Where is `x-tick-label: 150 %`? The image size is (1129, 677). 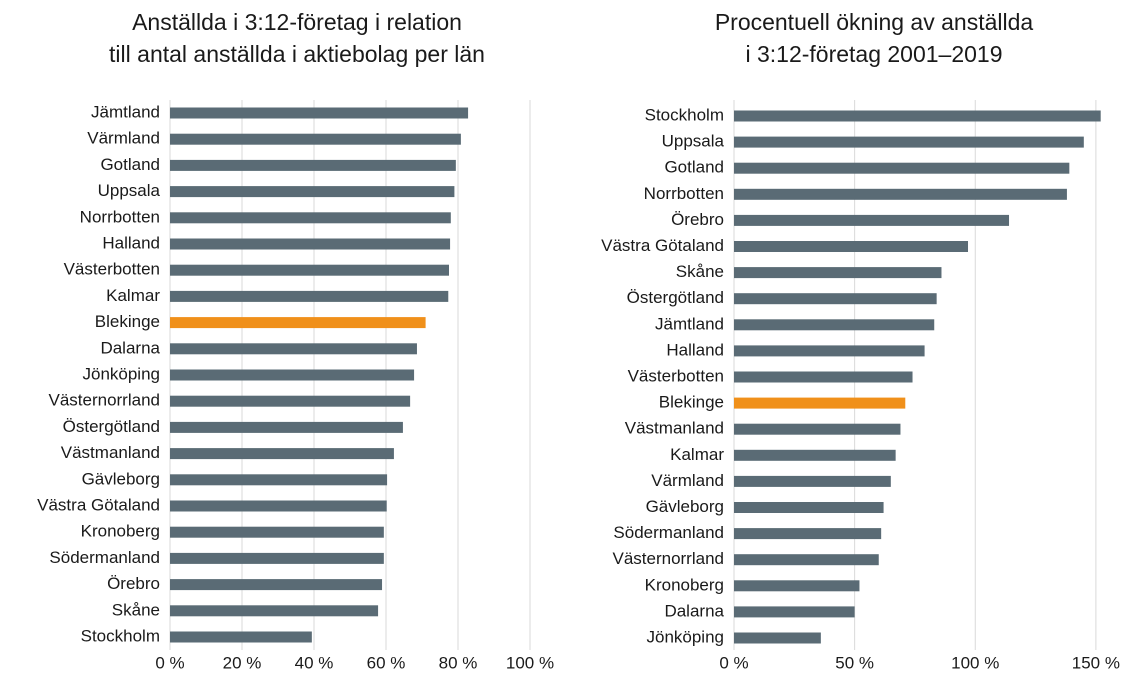
x-tick-label: 150 % is located at coordinates (1096, 662).